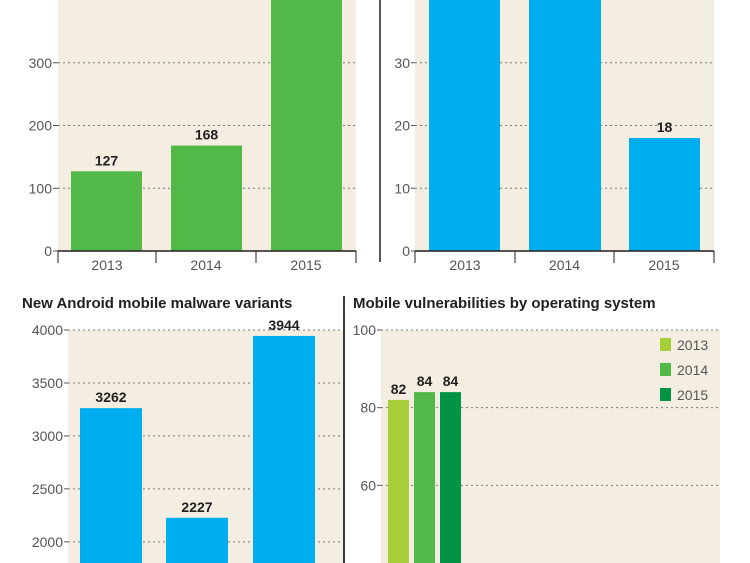 This screenshot has width=750, height=563. I want to click on chart-c-data-label: 2227, so click(196, 507).